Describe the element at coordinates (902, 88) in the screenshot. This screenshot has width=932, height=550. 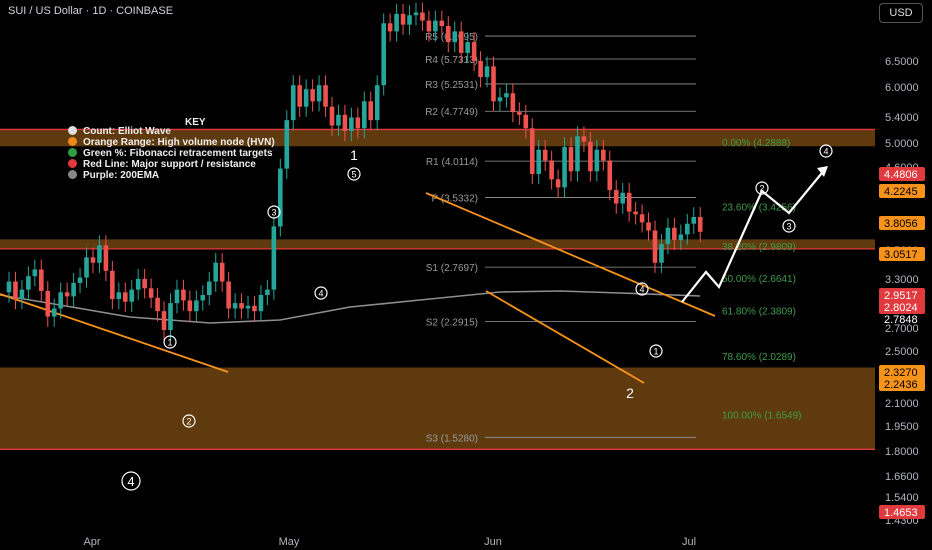
I see `y-tick-label: 6.0000` at that location.